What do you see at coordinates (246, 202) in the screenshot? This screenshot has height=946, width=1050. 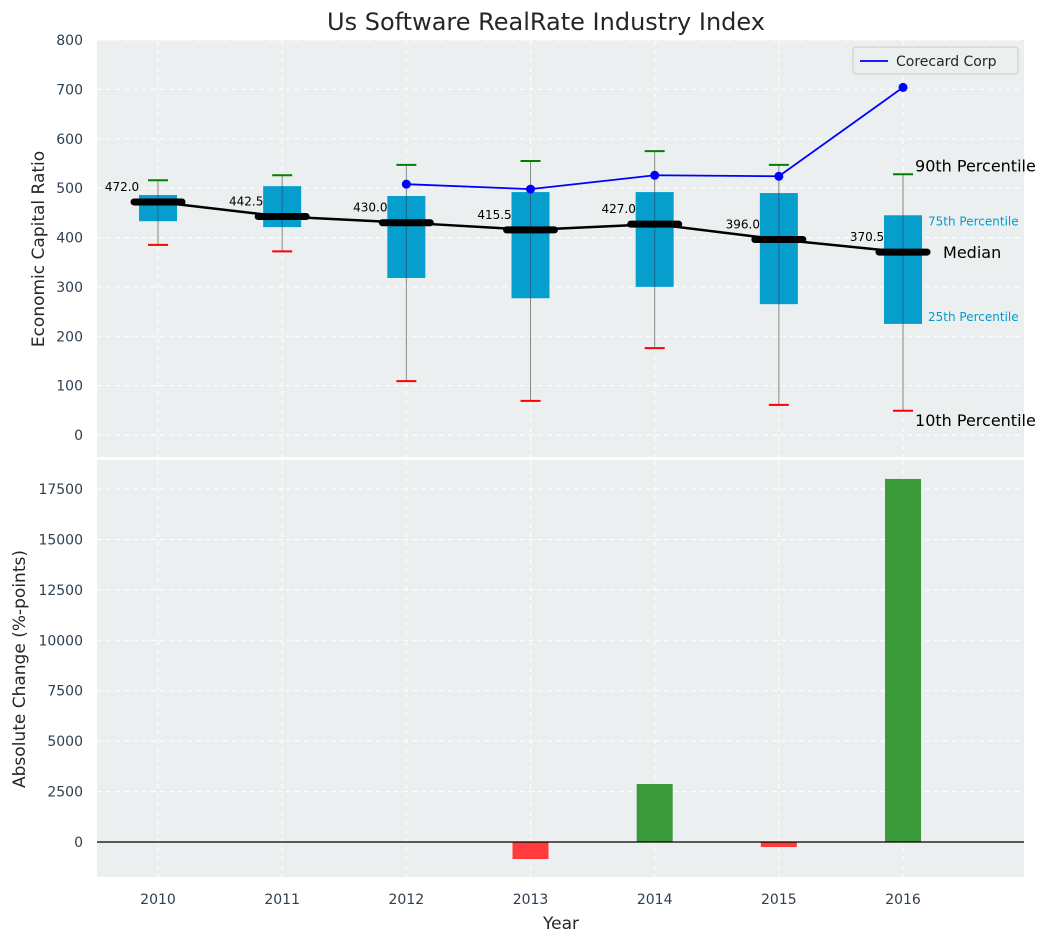 I see `median-label: 442.5` at bounding box center [246, 202].